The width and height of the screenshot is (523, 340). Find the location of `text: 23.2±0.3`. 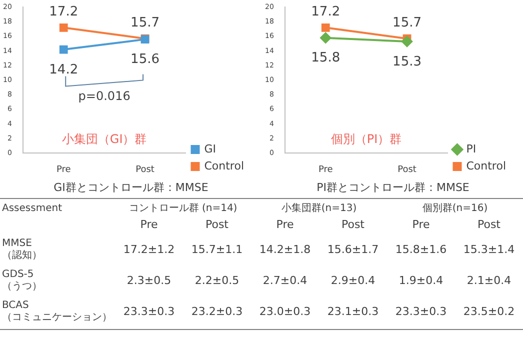

text: 23.2±0.3 is located at coordinates (217, 312).